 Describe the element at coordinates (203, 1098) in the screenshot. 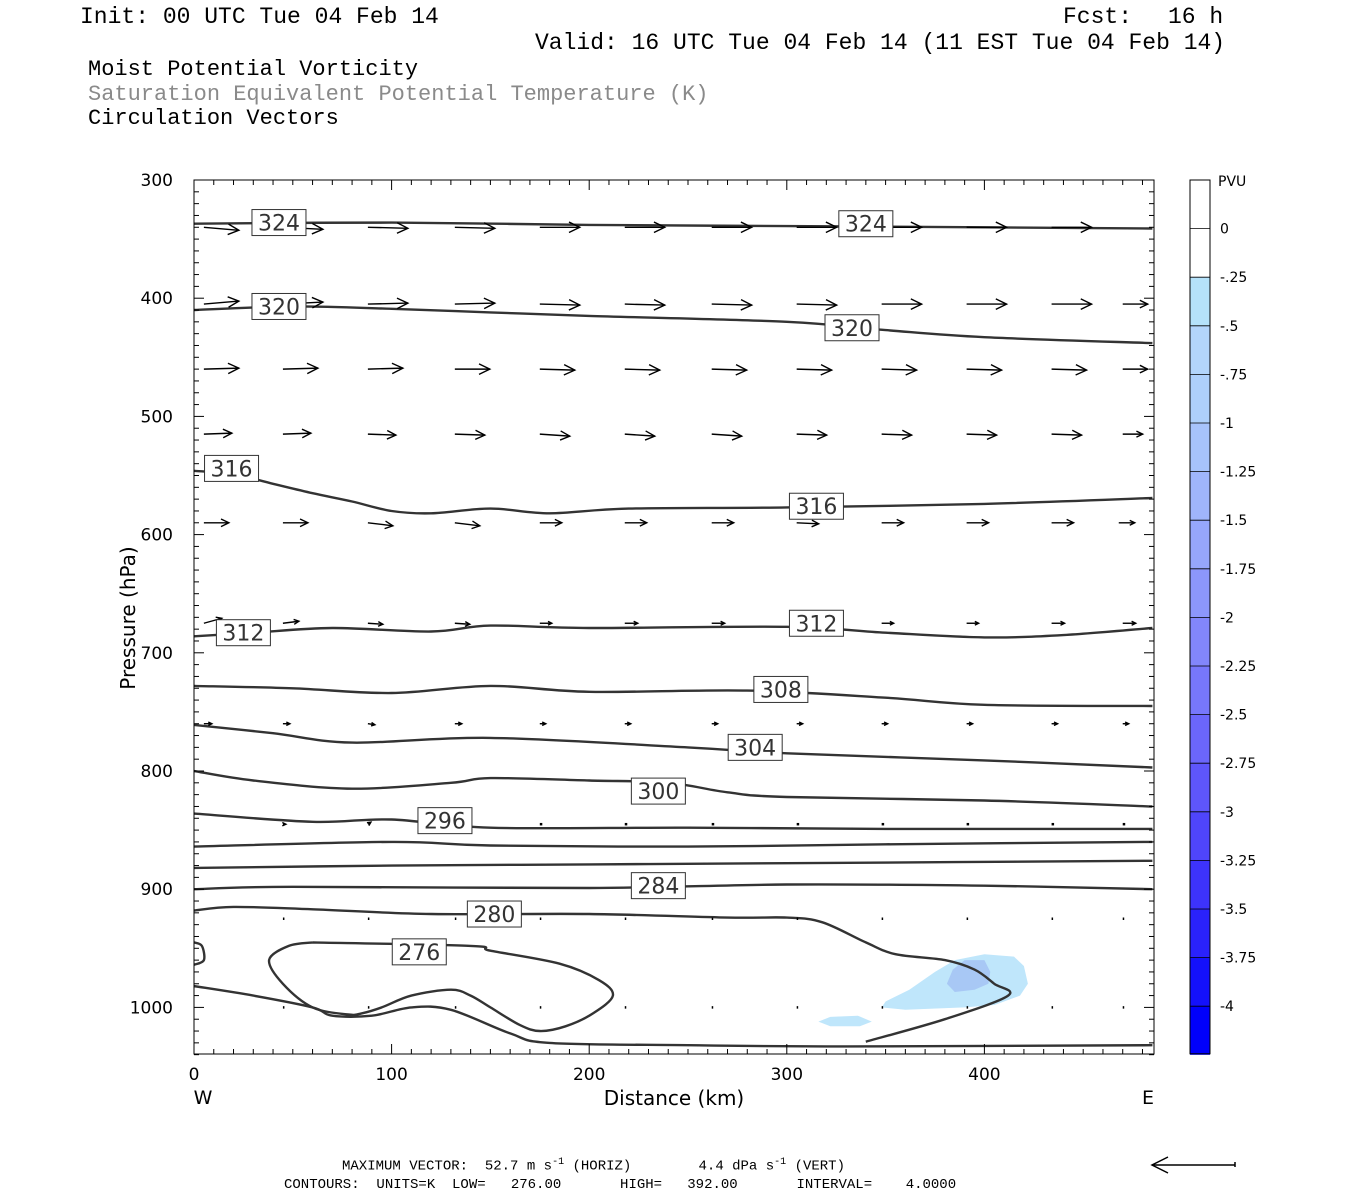

I see `x-west-label: W` at that location.